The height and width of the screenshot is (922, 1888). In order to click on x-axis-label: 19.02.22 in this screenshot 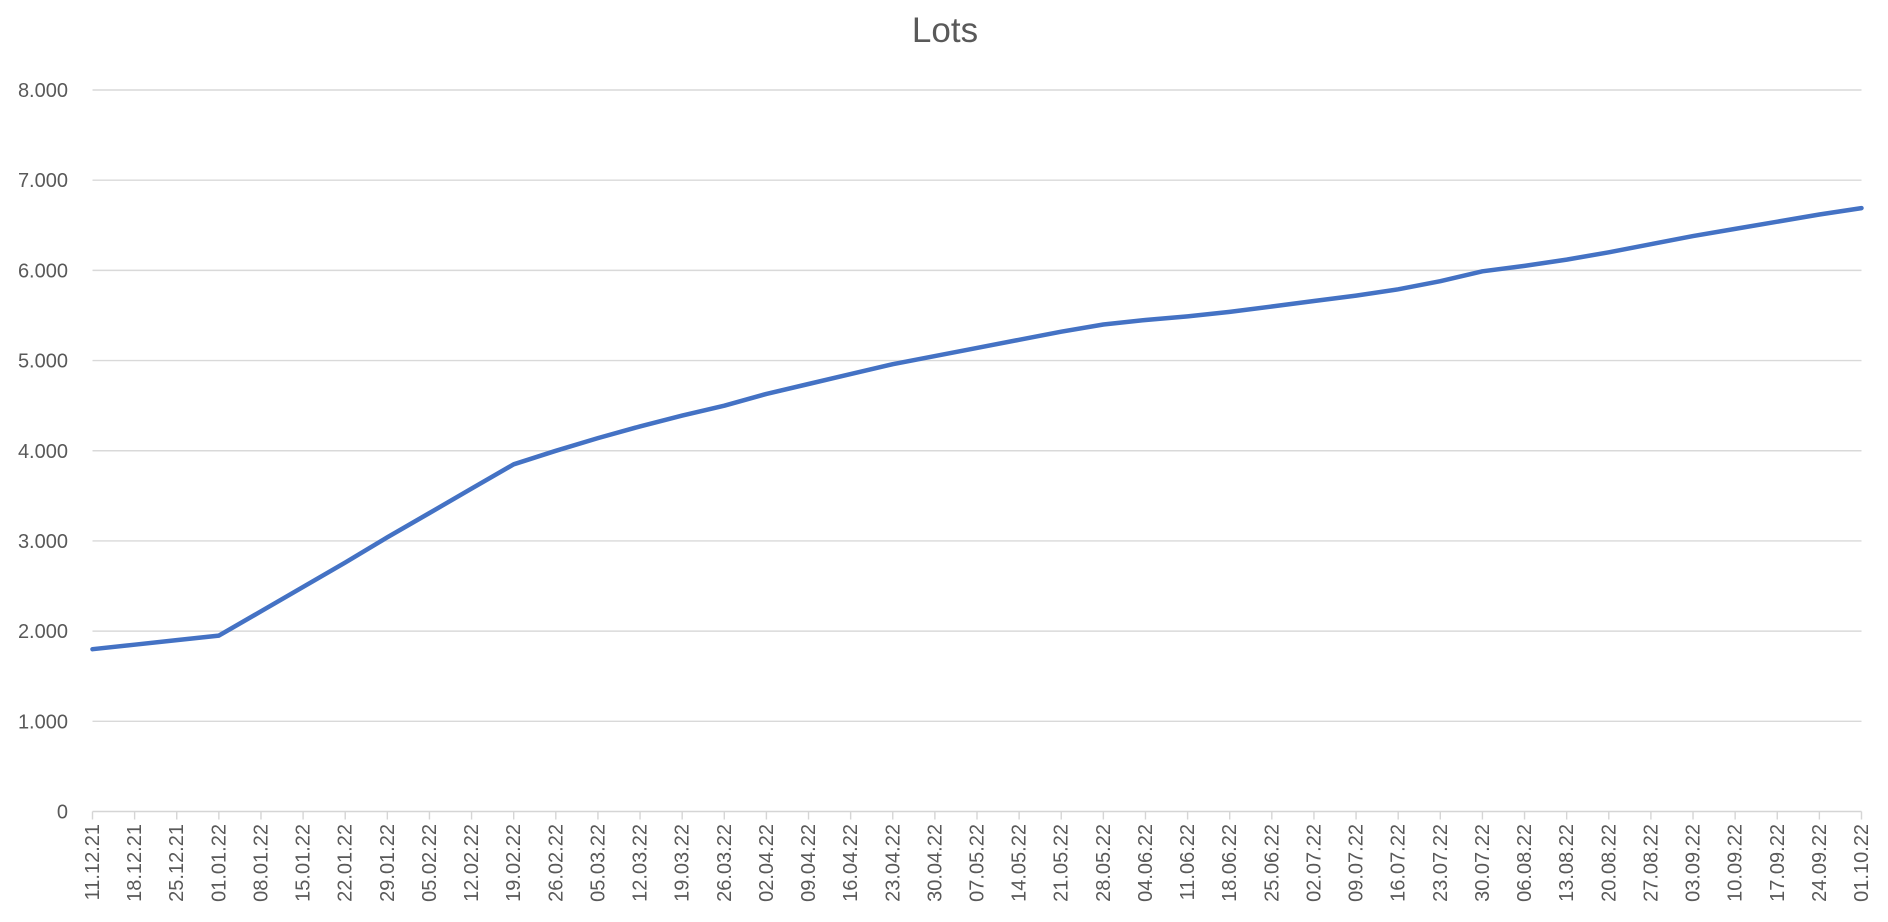, I will do `click(514, 863)`.